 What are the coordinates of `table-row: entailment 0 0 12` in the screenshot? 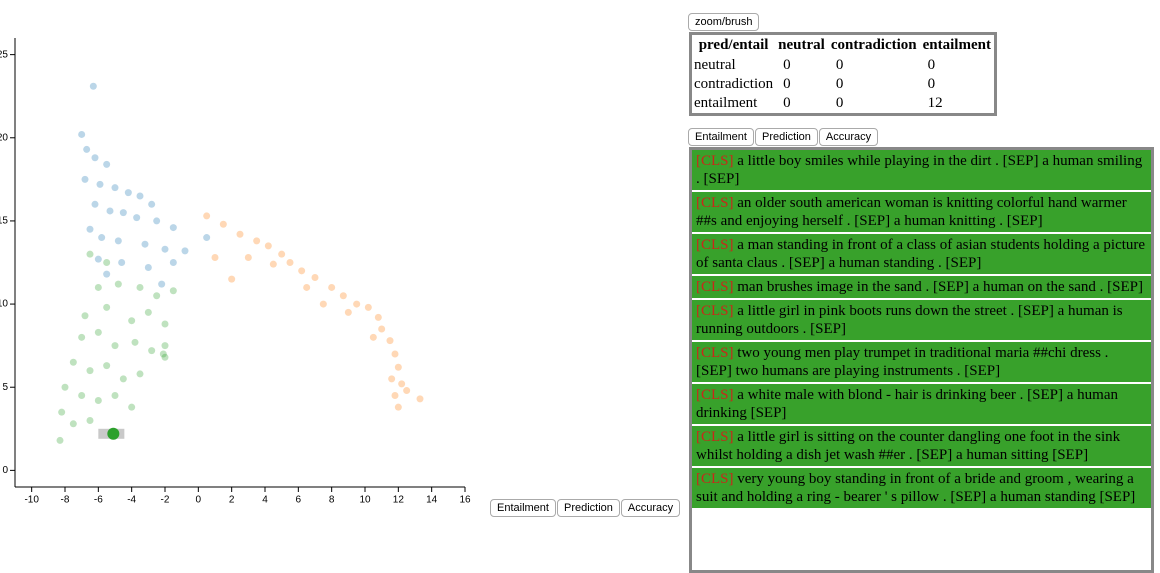 It's located at (843, 103).